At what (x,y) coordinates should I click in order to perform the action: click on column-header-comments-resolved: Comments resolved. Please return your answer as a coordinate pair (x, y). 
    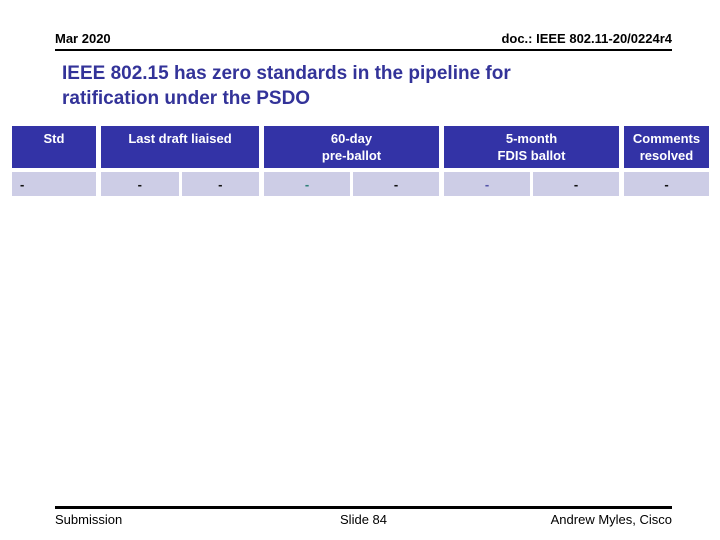
    Looking at the image, I should click on (666, 147).